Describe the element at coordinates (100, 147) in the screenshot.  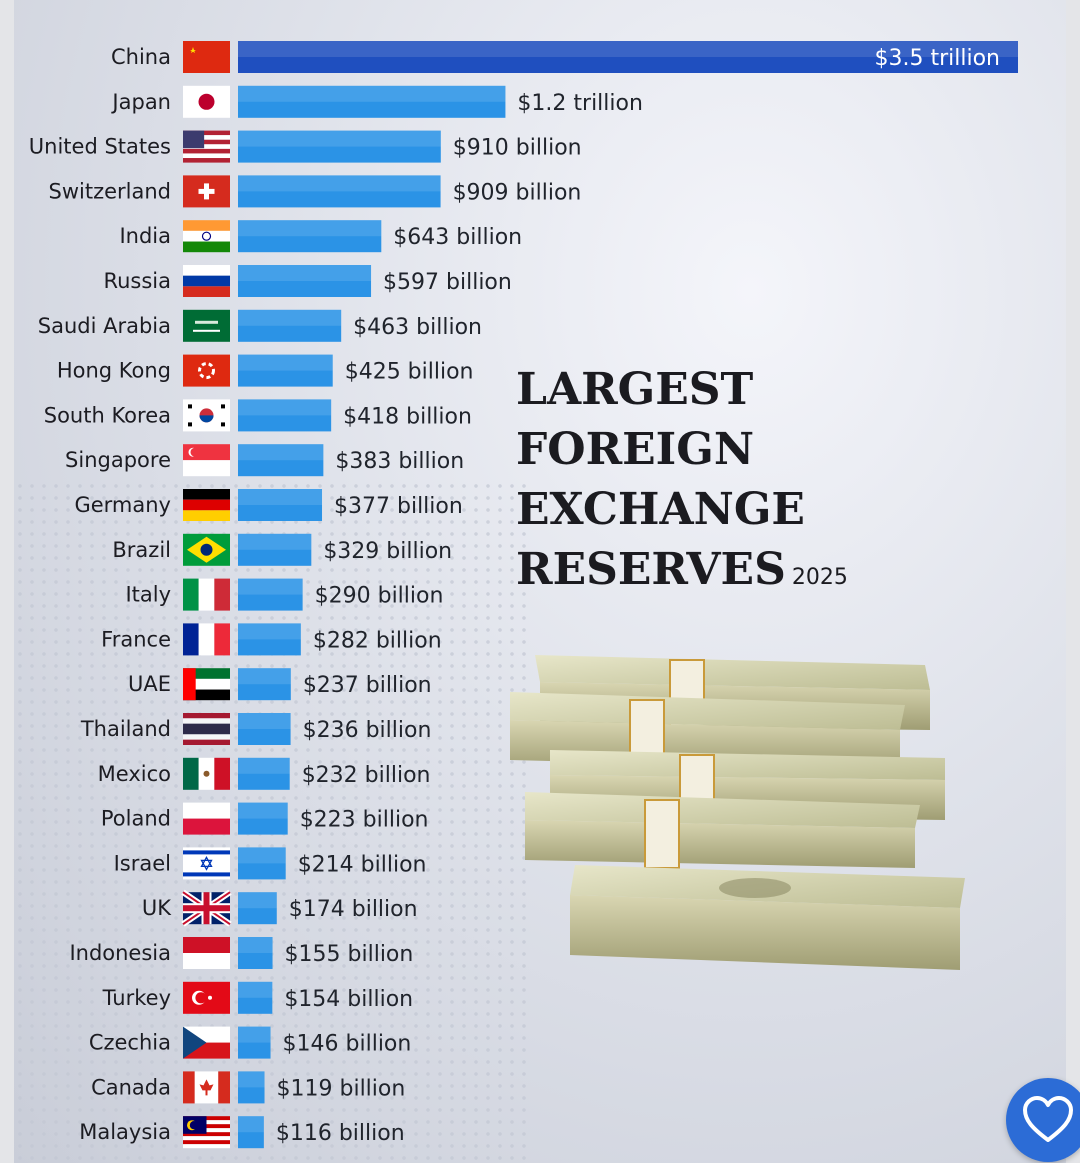
I see `country-label: United States` at that location.